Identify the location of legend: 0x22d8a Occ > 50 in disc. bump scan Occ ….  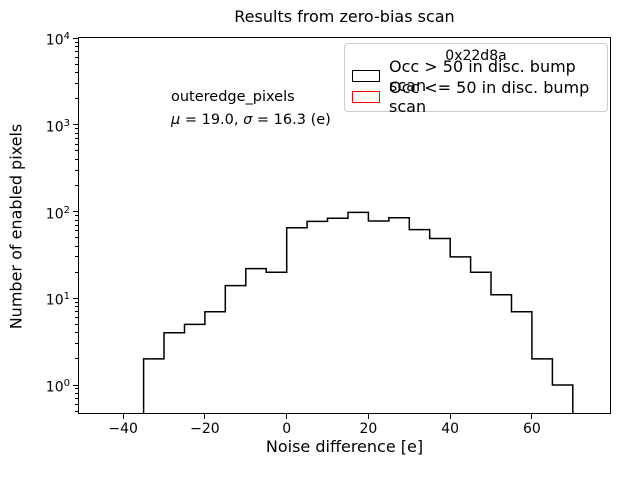
(476, 79).